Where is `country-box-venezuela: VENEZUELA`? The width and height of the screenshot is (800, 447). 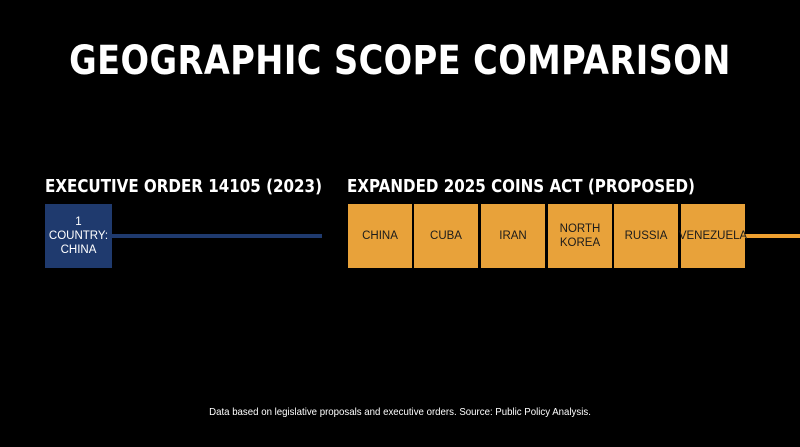
country-box-venezuela: VENEZUELA is located at coordinates (713, 236).